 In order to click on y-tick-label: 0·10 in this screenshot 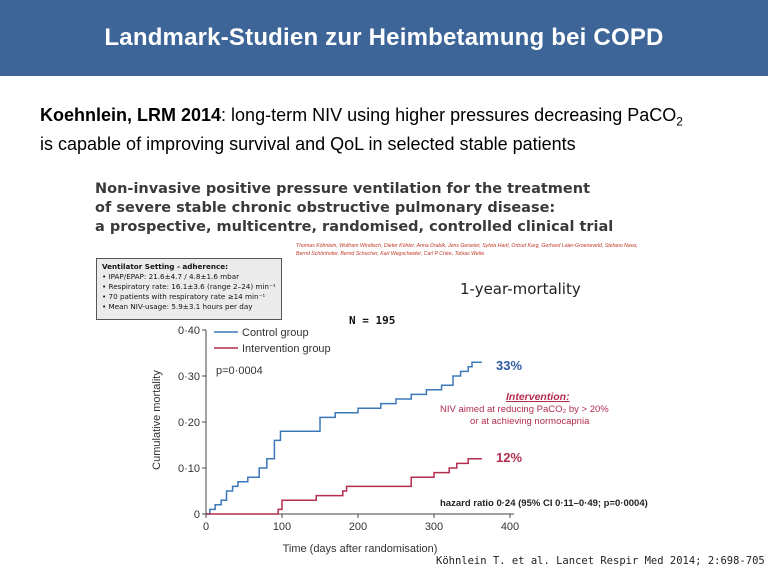, I will do `click(189, 469)`.